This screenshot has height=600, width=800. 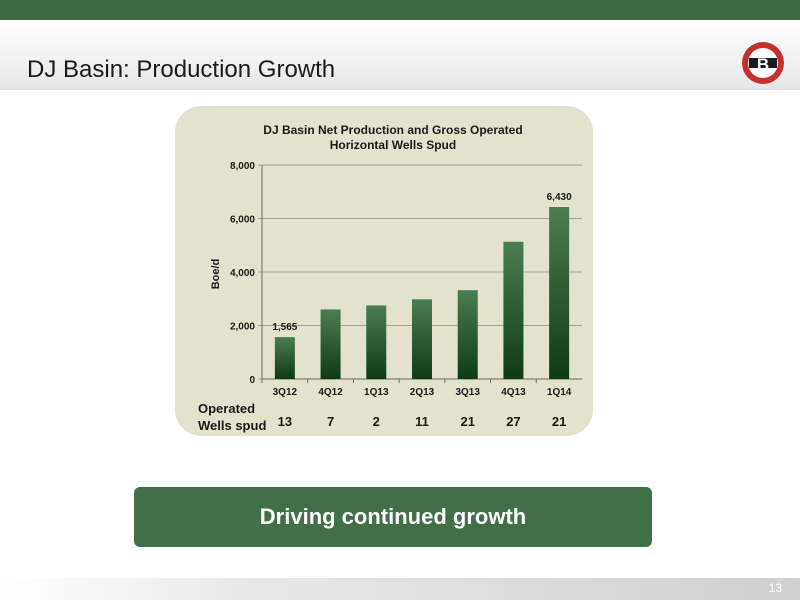 I want to click on wells-spud-value: 2, so click(x=376, y=421).